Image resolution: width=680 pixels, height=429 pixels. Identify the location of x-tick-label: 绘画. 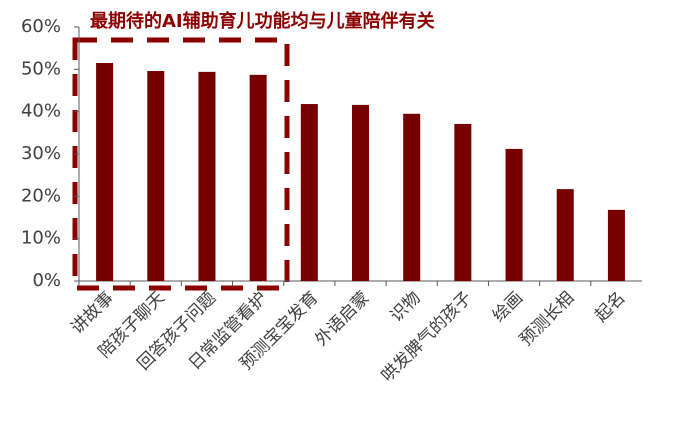
(508, 307).